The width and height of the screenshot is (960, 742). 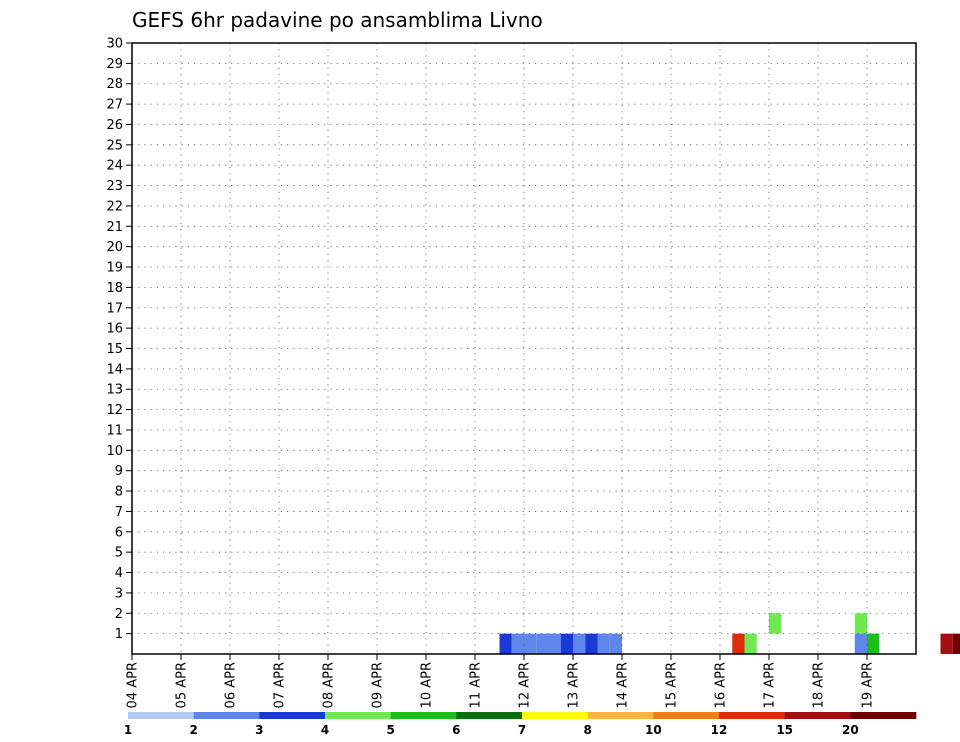 I want to click on colorbar-label: 8, so click(x=587, y=730).